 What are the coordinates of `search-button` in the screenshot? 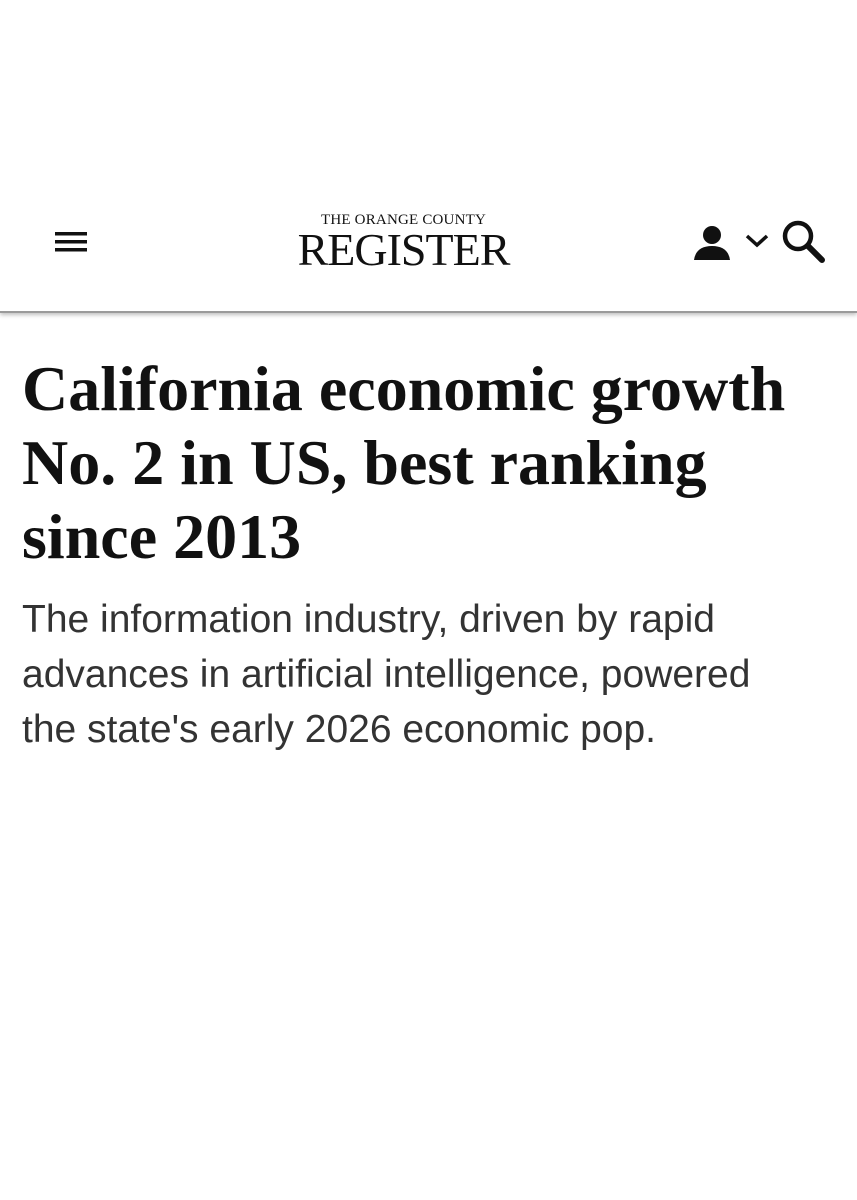 It's located at (803, 241).